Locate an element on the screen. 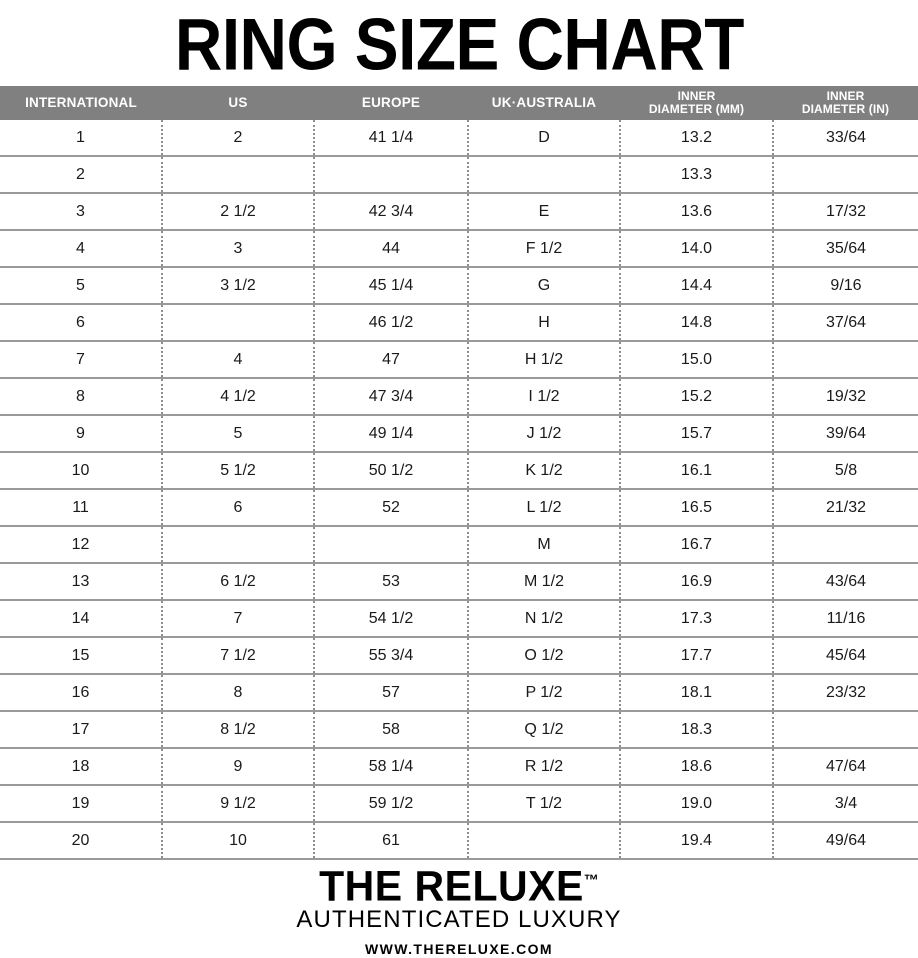 The height and width of the screenshot is (958, 918). cell-us: 9 is located at coordinates (238, 767).